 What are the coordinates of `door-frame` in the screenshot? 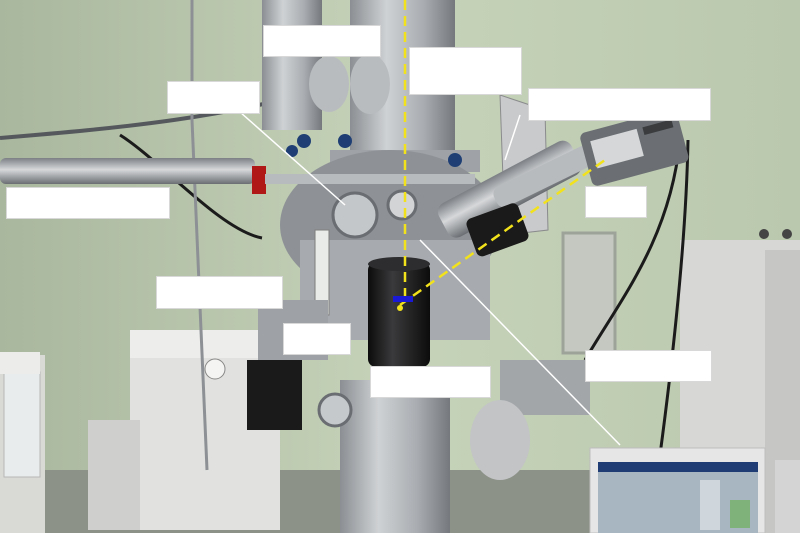 It's located at (589, 293).